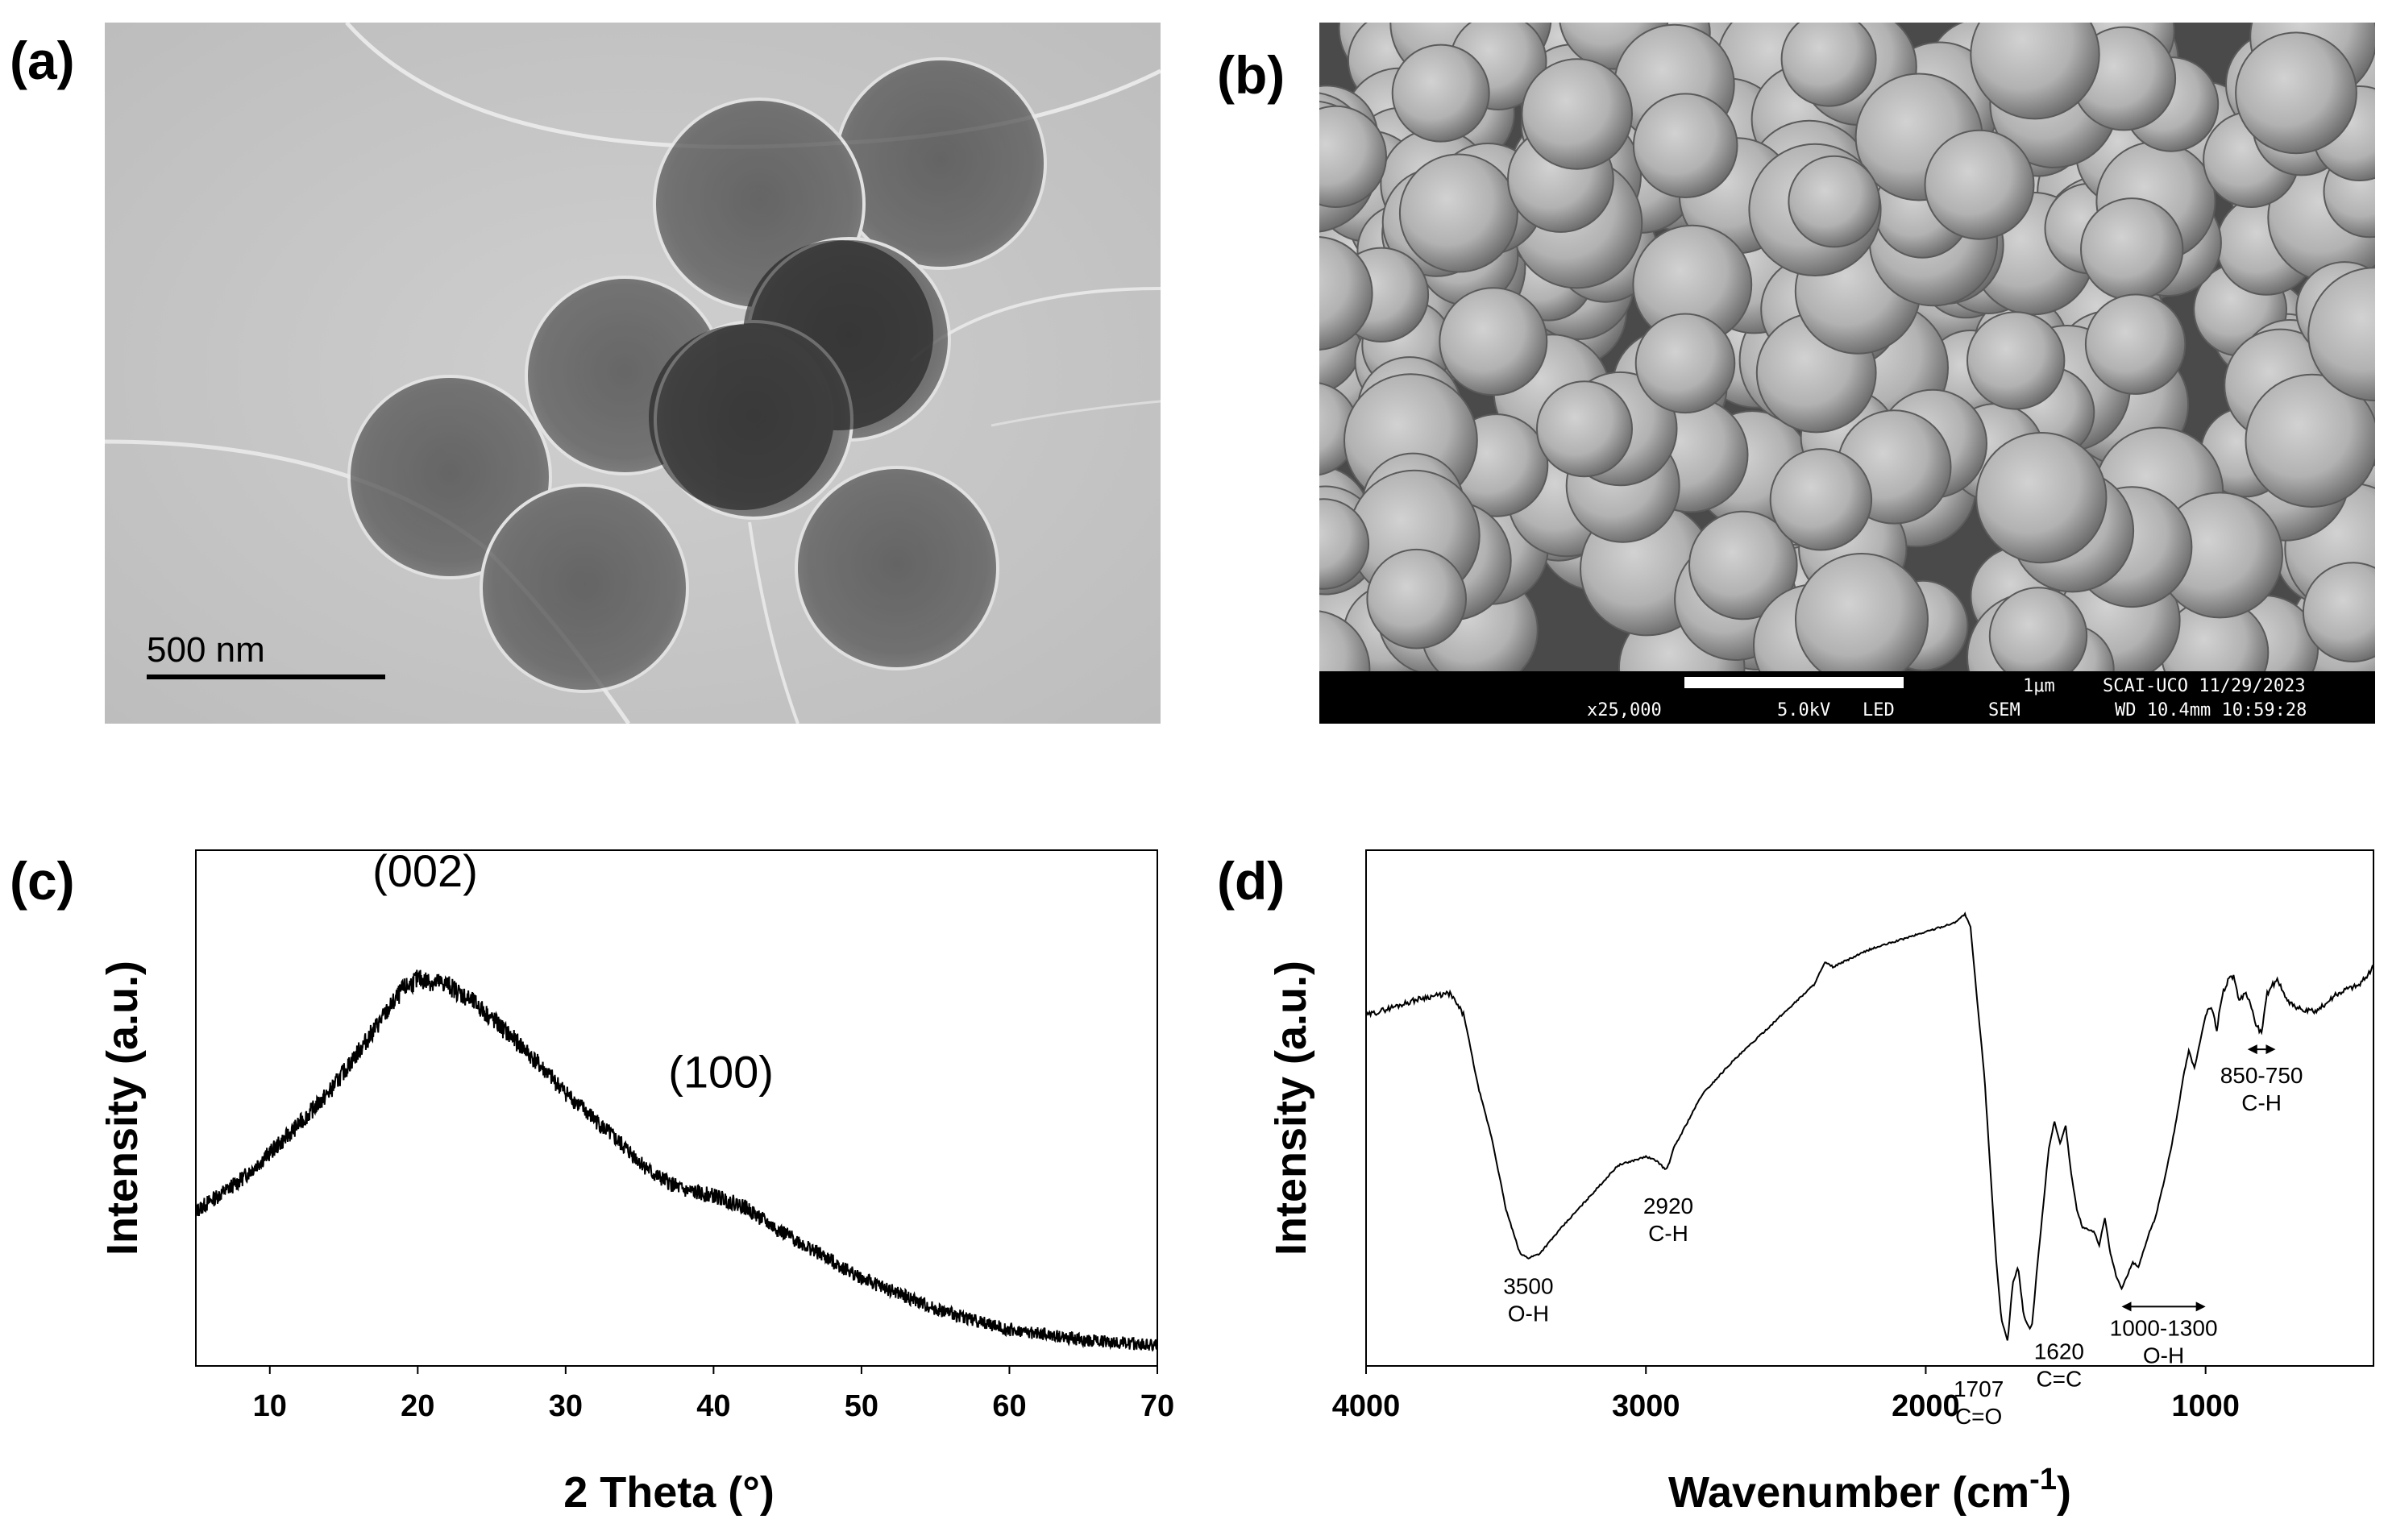  Describe the element at coordinates (862, 1406) in the screenshot. I see `xrd-x-tick-label: 50` at that location.